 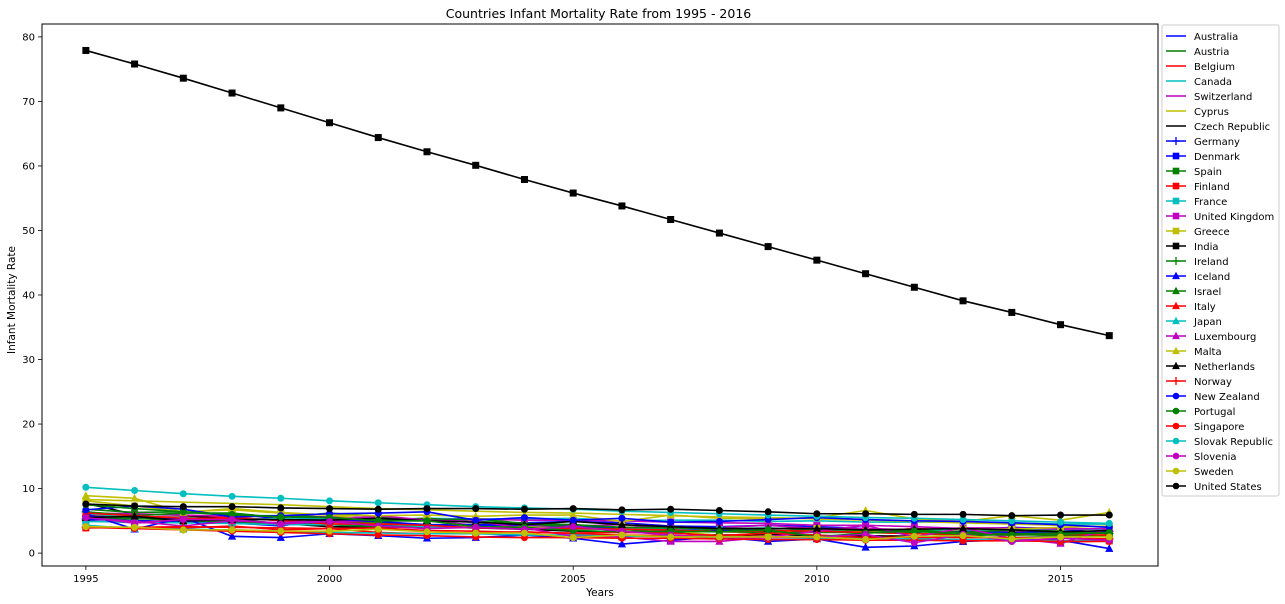 What do you see at coordinates (1214, 67) in the screenshot?
I see `legend-label: Belgium` at bounding box center [1214, 67].